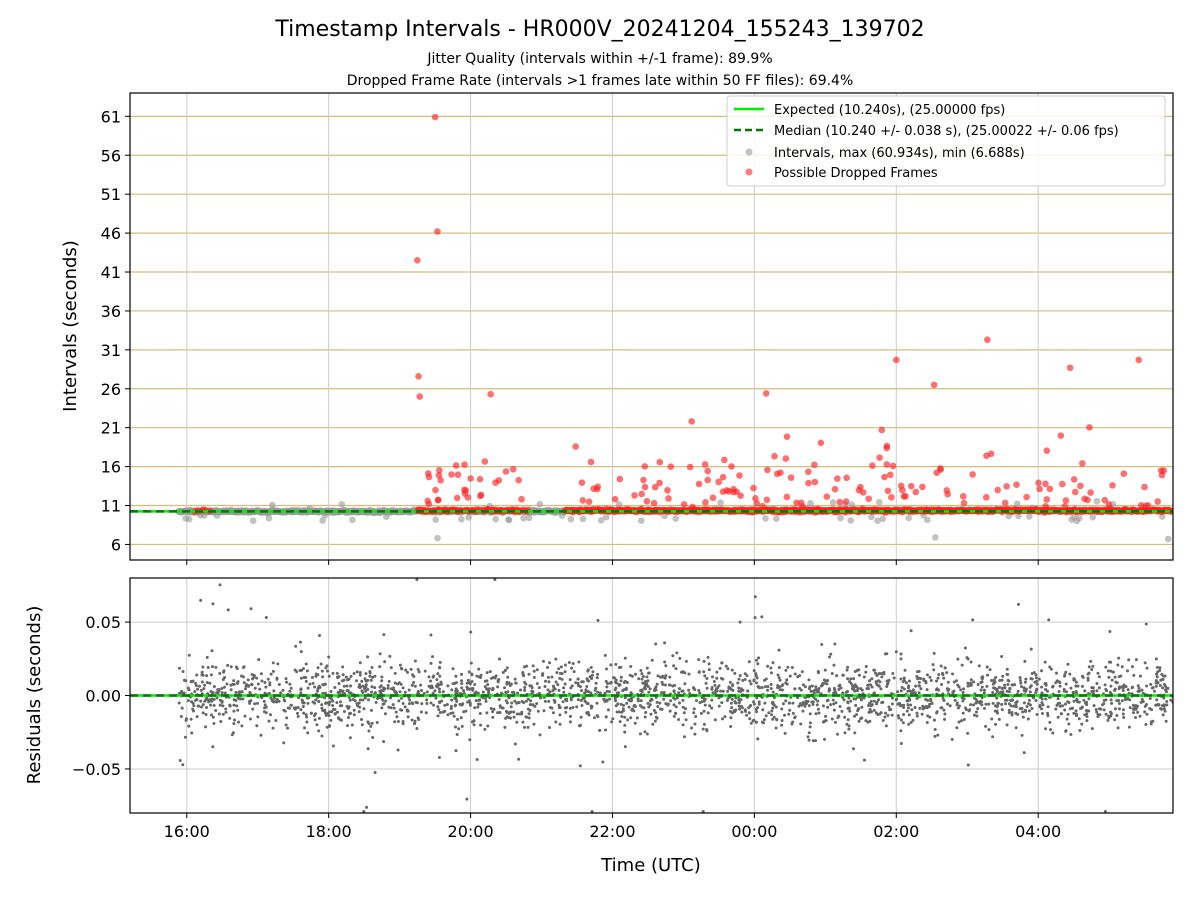  What do you see at coordinates (946, 141) in the screenshot?
I see `legend-box` at bounding box center [946, 141].